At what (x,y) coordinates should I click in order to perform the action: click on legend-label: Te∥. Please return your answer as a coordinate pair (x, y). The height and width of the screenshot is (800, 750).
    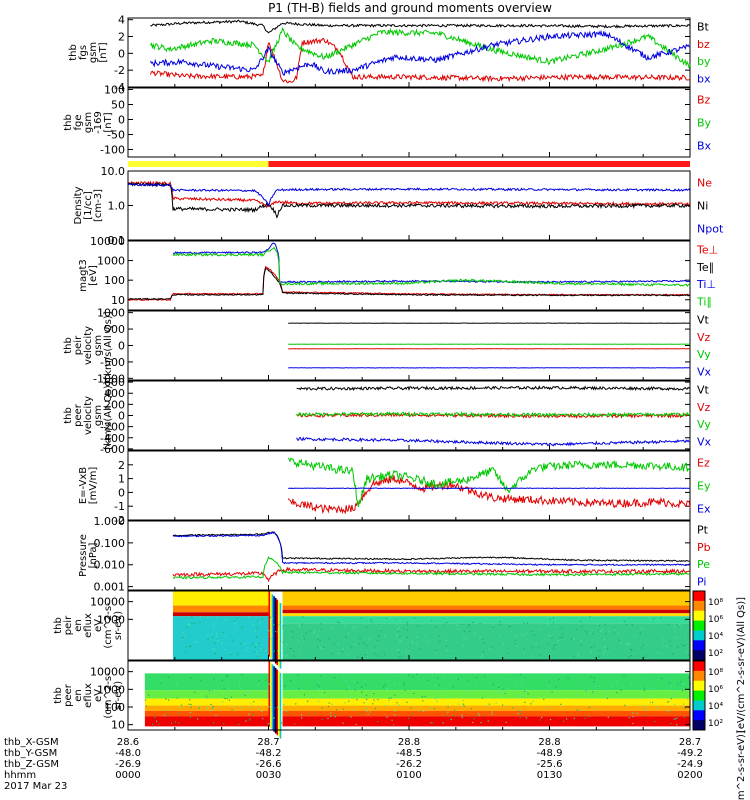
    Looking at the image, I should click on (705, 267).